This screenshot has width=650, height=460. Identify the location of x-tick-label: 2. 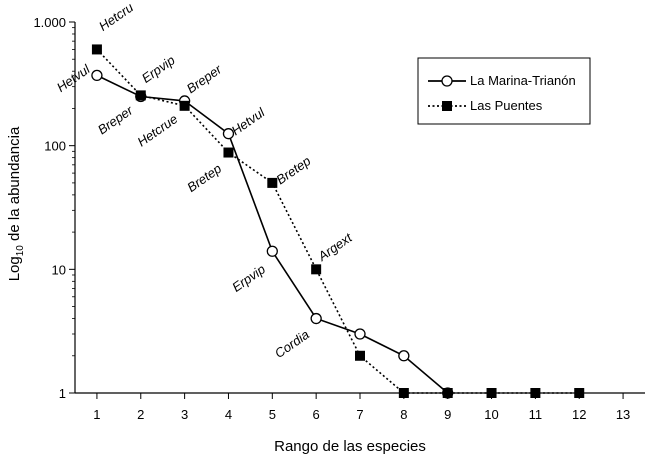
(140, 414).